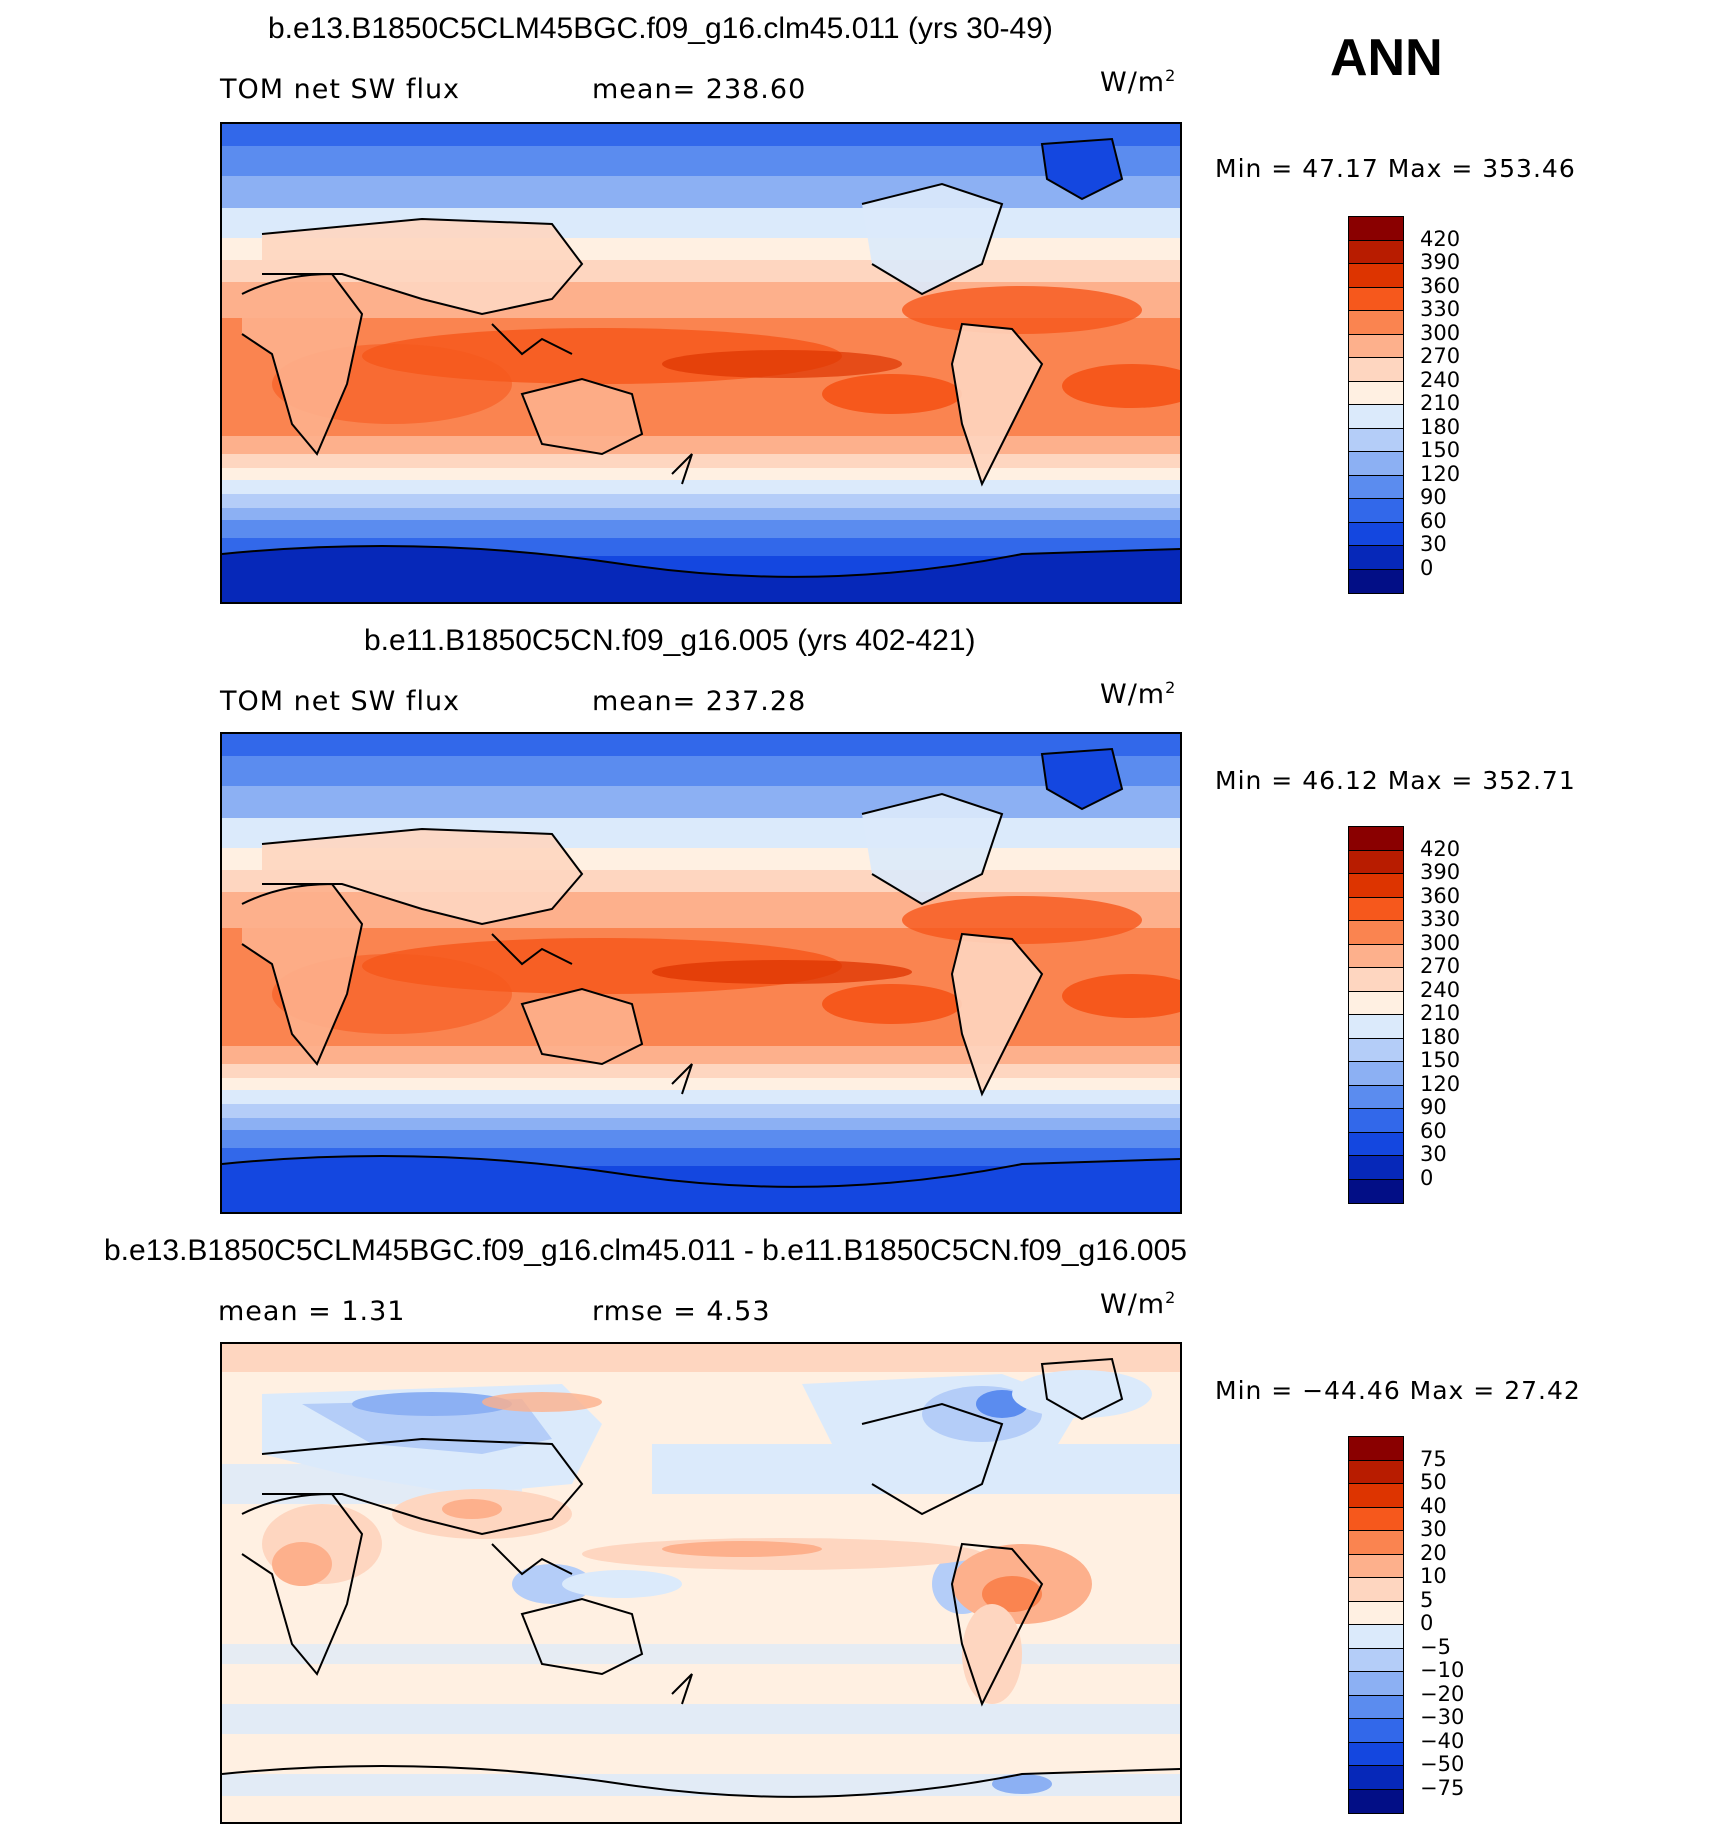 The width and height of the screenshot is (1710, 1830). I want to click on colorbar-tick-label: −75, so click(1442, 1787).